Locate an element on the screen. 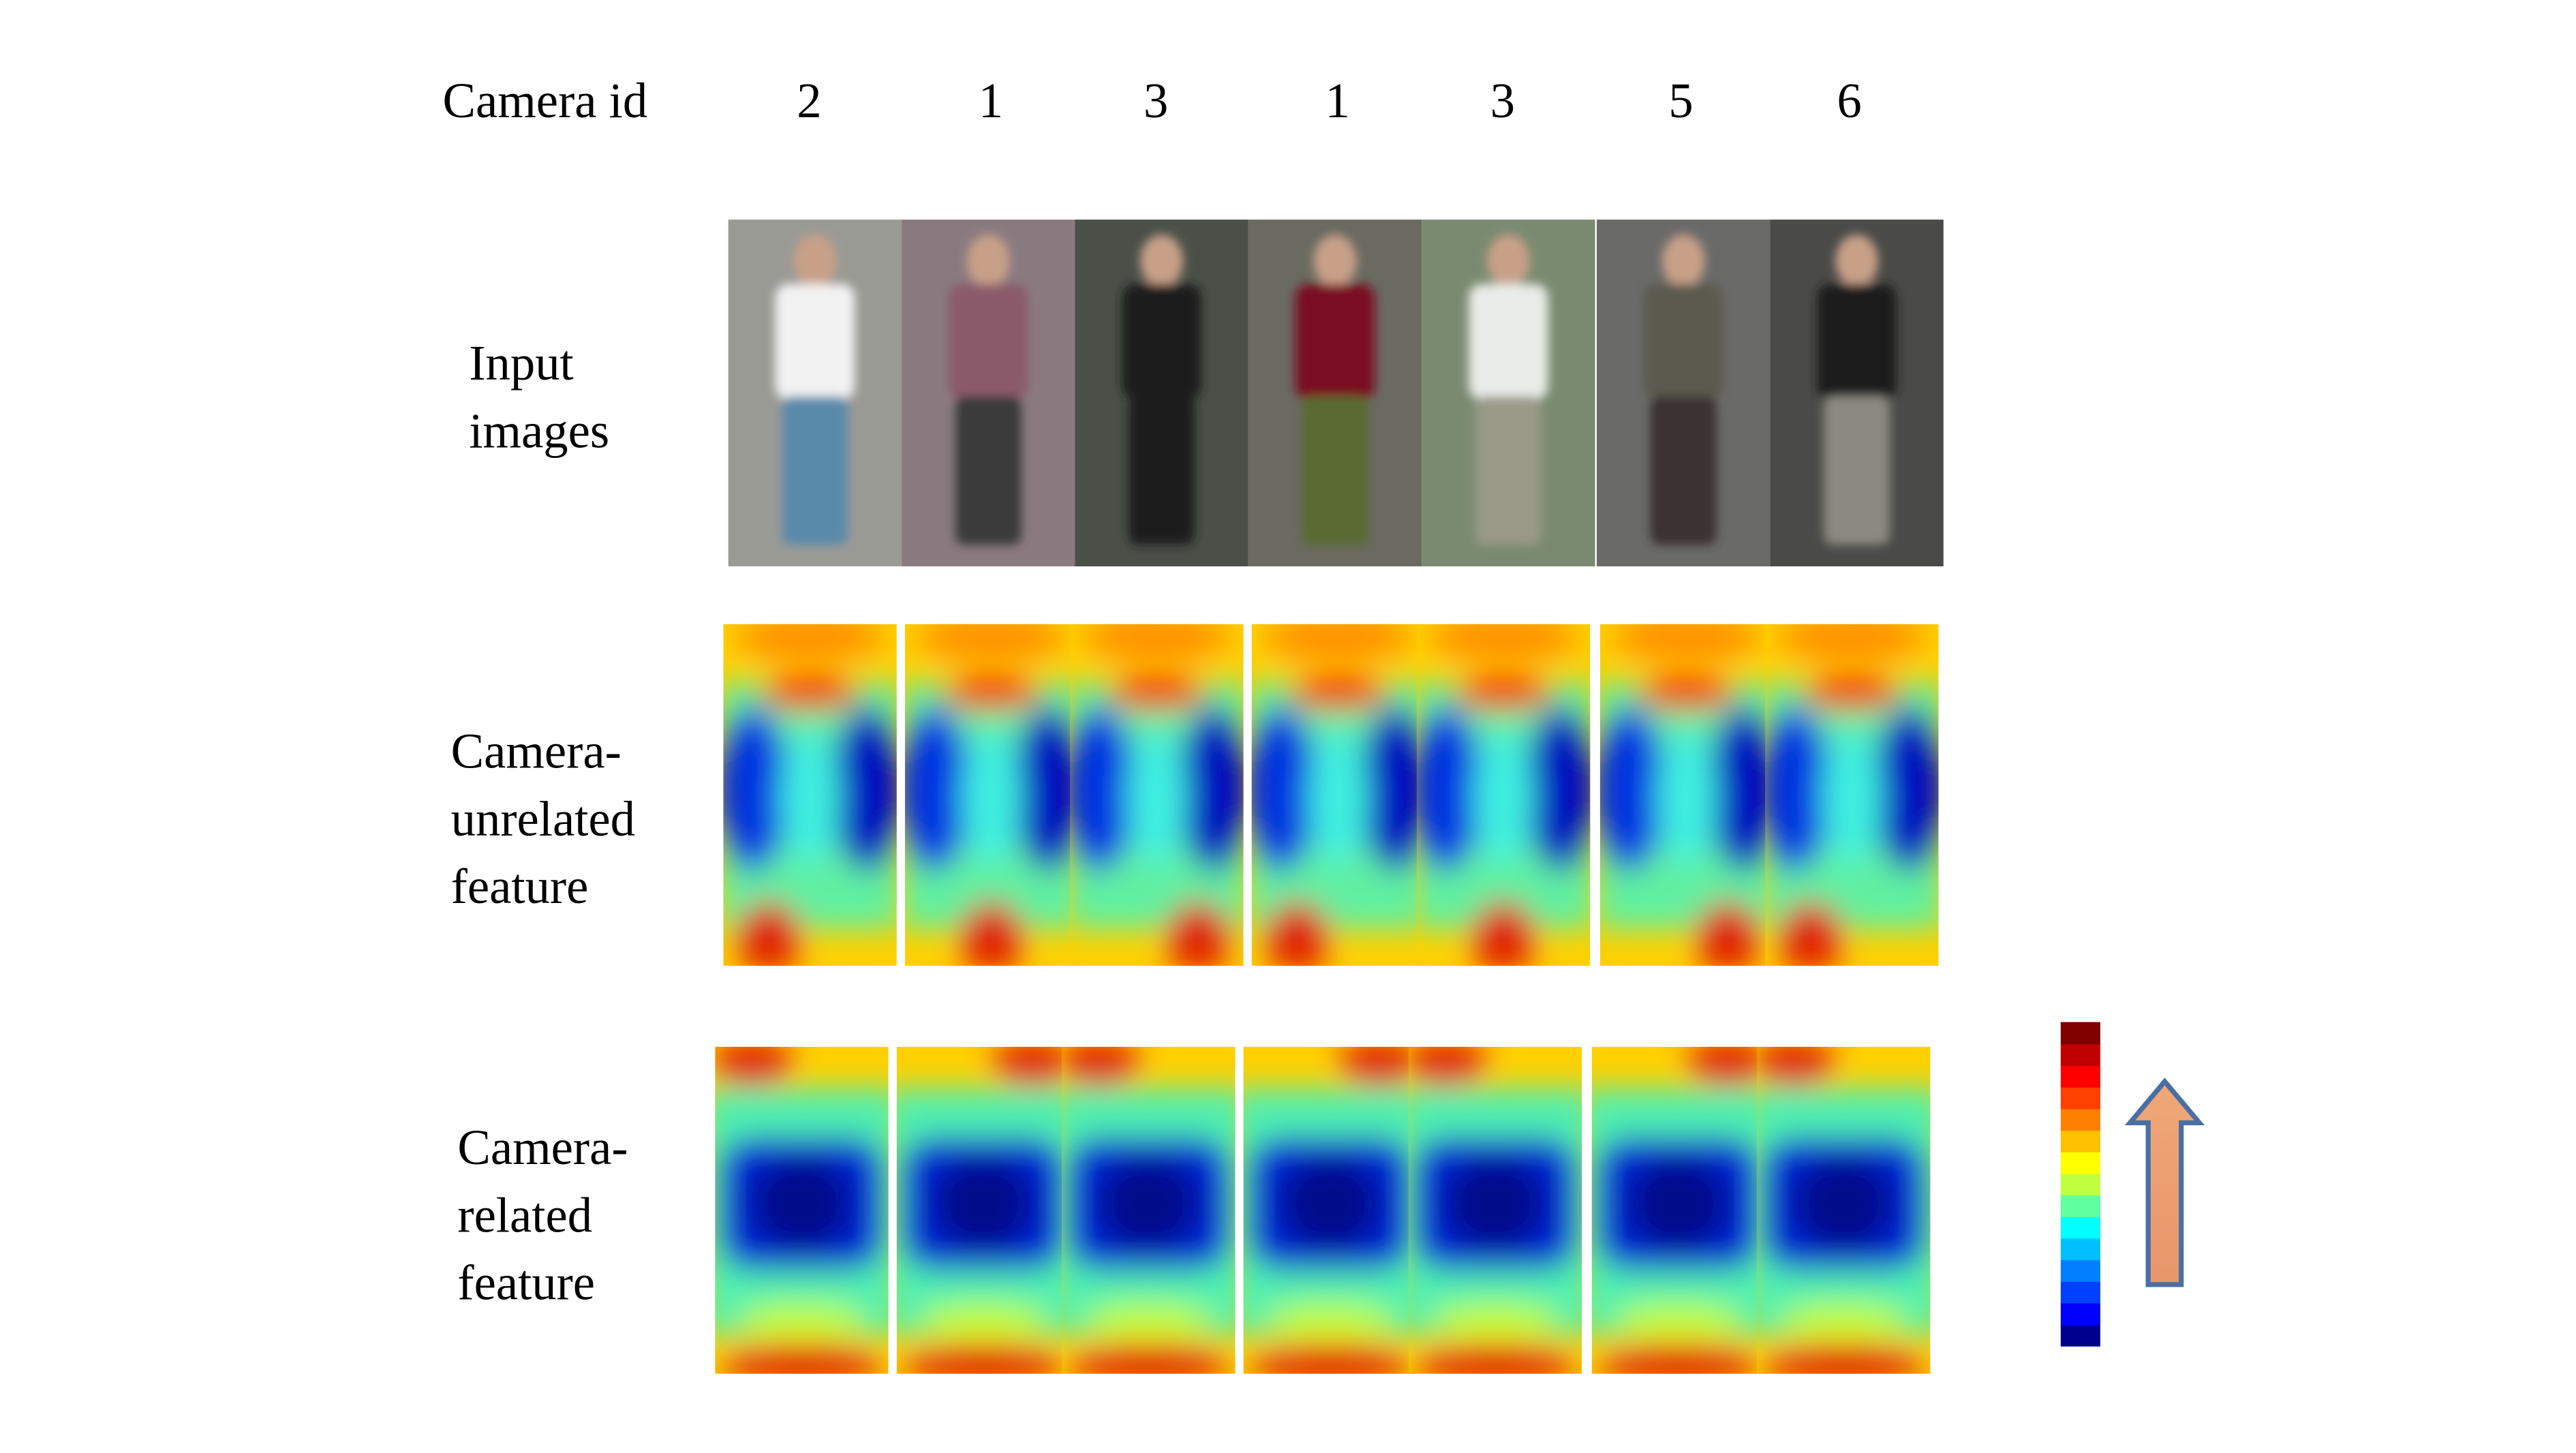 The height and width of the screenshot is (1453, 2576). row-label: images is located at coordinates (539, 431).